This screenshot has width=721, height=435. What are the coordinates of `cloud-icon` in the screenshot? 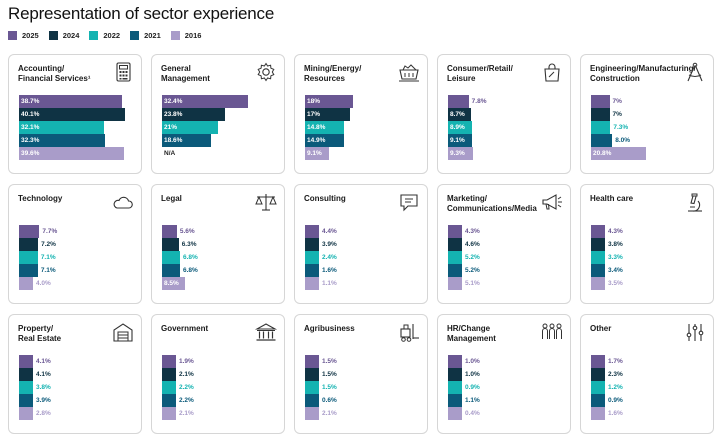 It's located at (123, 202).